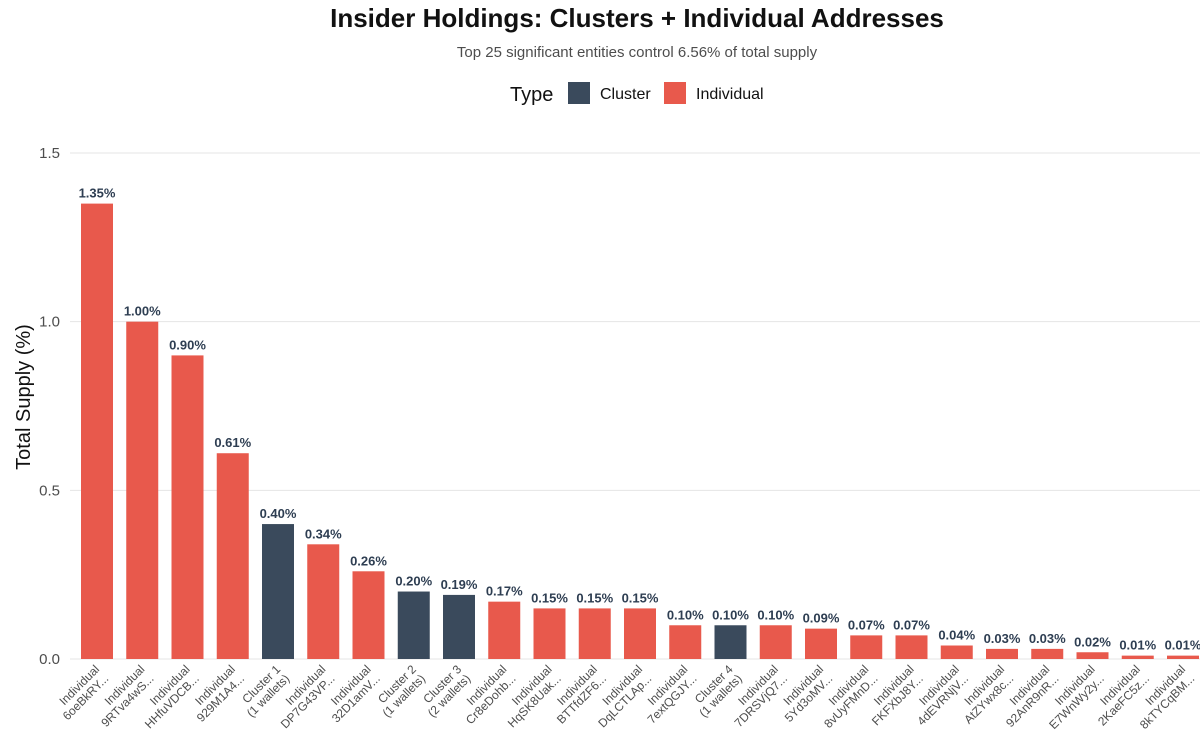 This screenshot has height=749, width=1200. What do you see at coordinates (821, 618) in the screenshot?
I see `data-label: 0.09%` at bounding box center [821, 618].